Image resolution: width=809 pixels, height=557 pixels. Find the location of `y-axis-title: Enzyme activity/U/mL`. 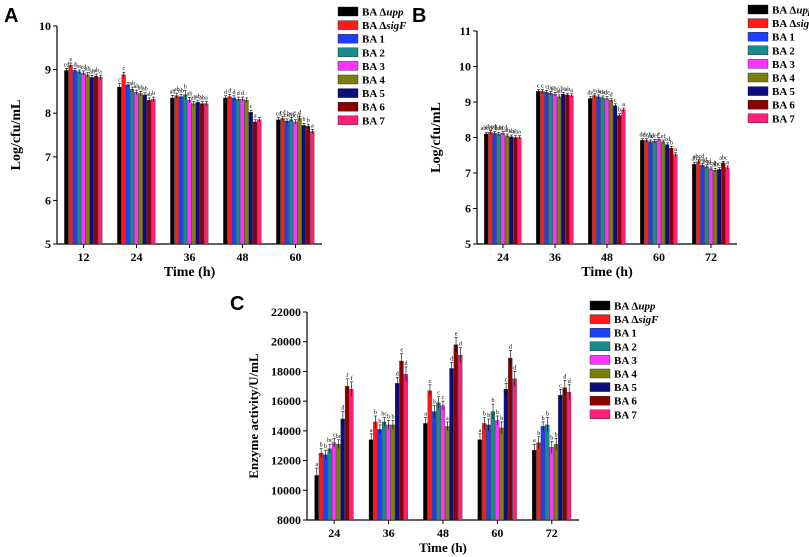

y-axis-title: Enzyme activity/U/mL is located at coordinates (253, 416).